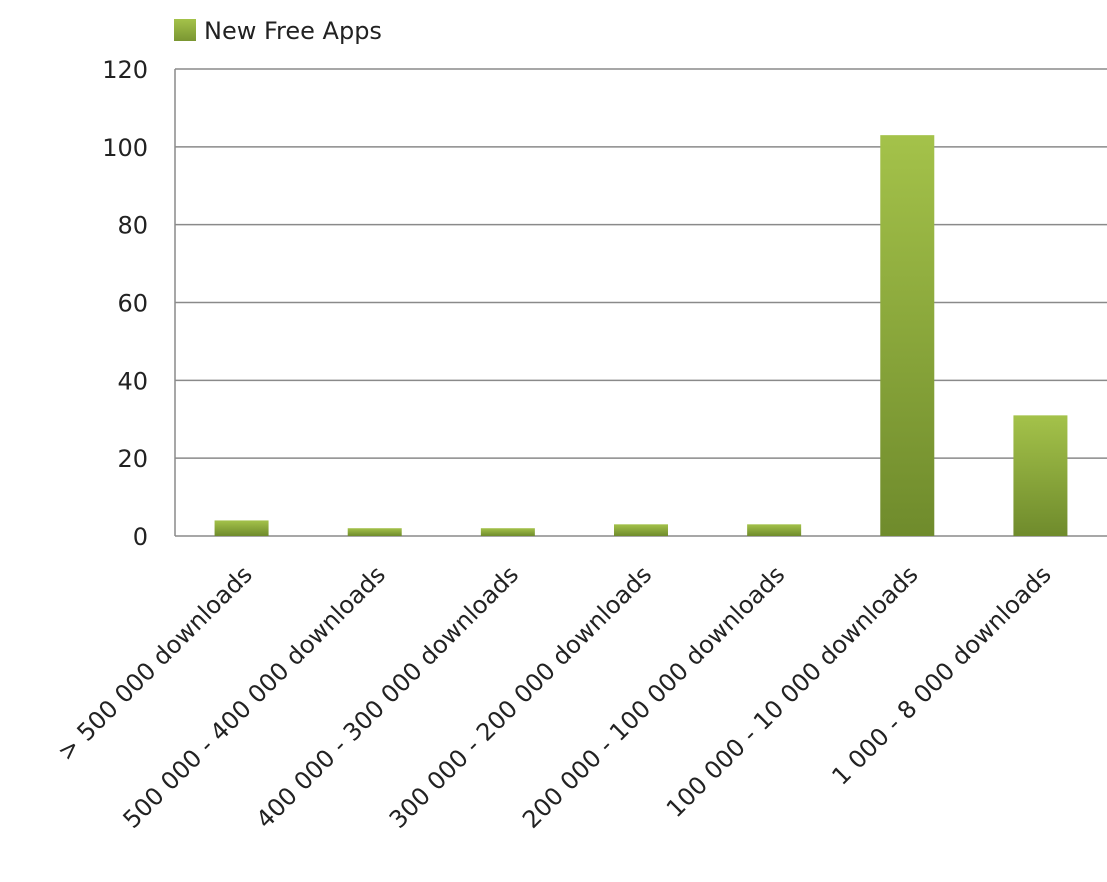 The width and height of the screenshot is (1107, 882). I want to click on x-tick-label: 100 000 - 10 000 downloads, so click(792, 691).